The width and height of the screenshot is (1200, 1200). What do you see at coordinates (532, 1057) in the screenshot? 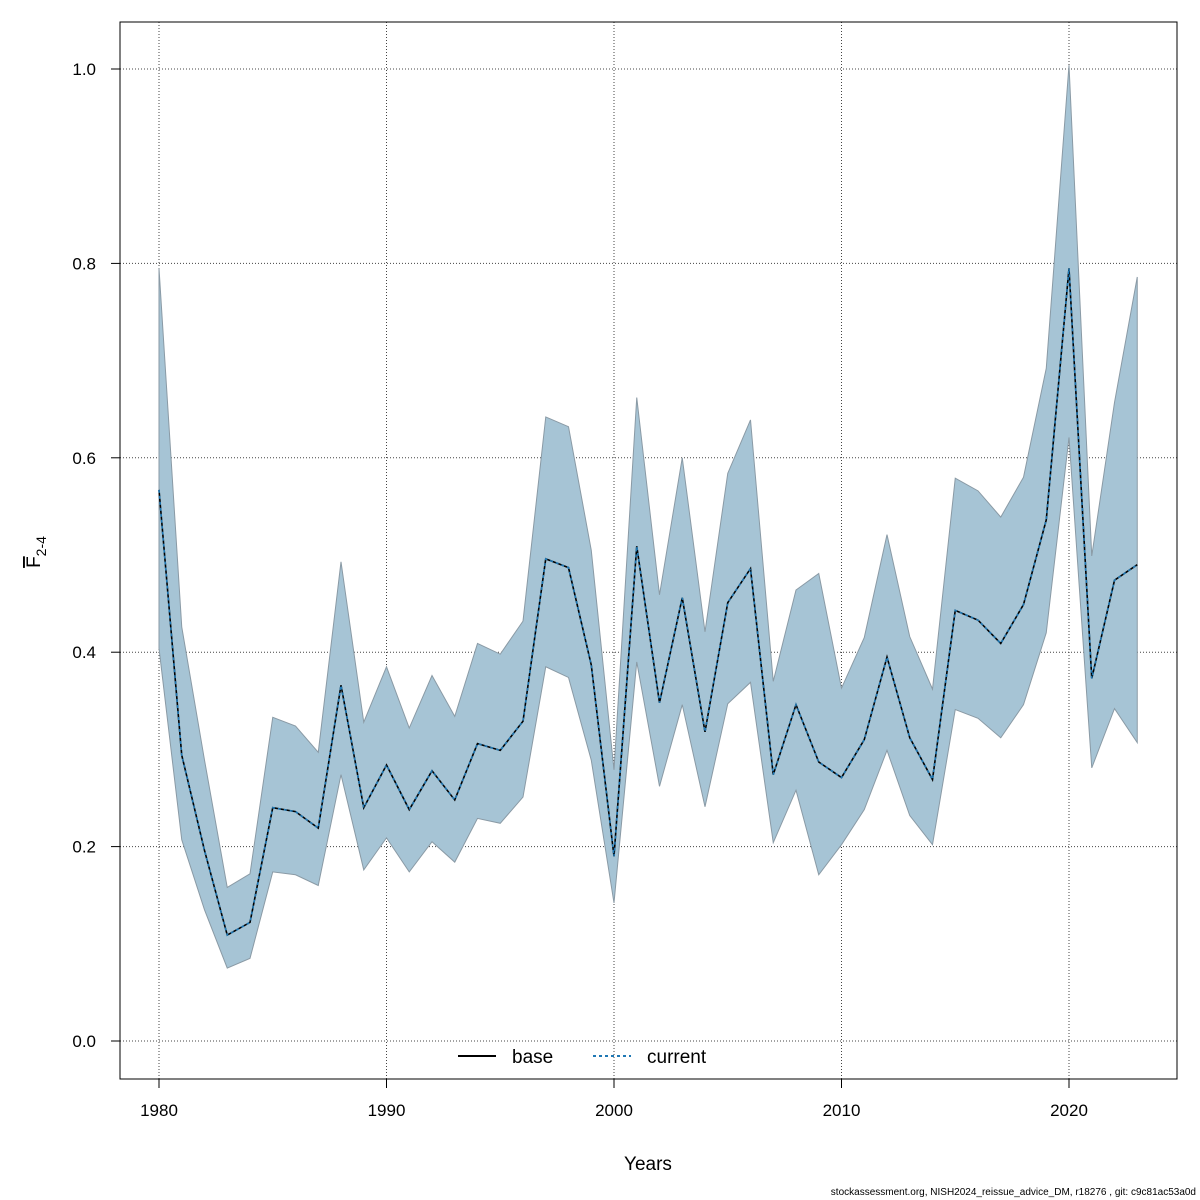
I see `legend-label-base: base` at bounding box center [532, 1057].